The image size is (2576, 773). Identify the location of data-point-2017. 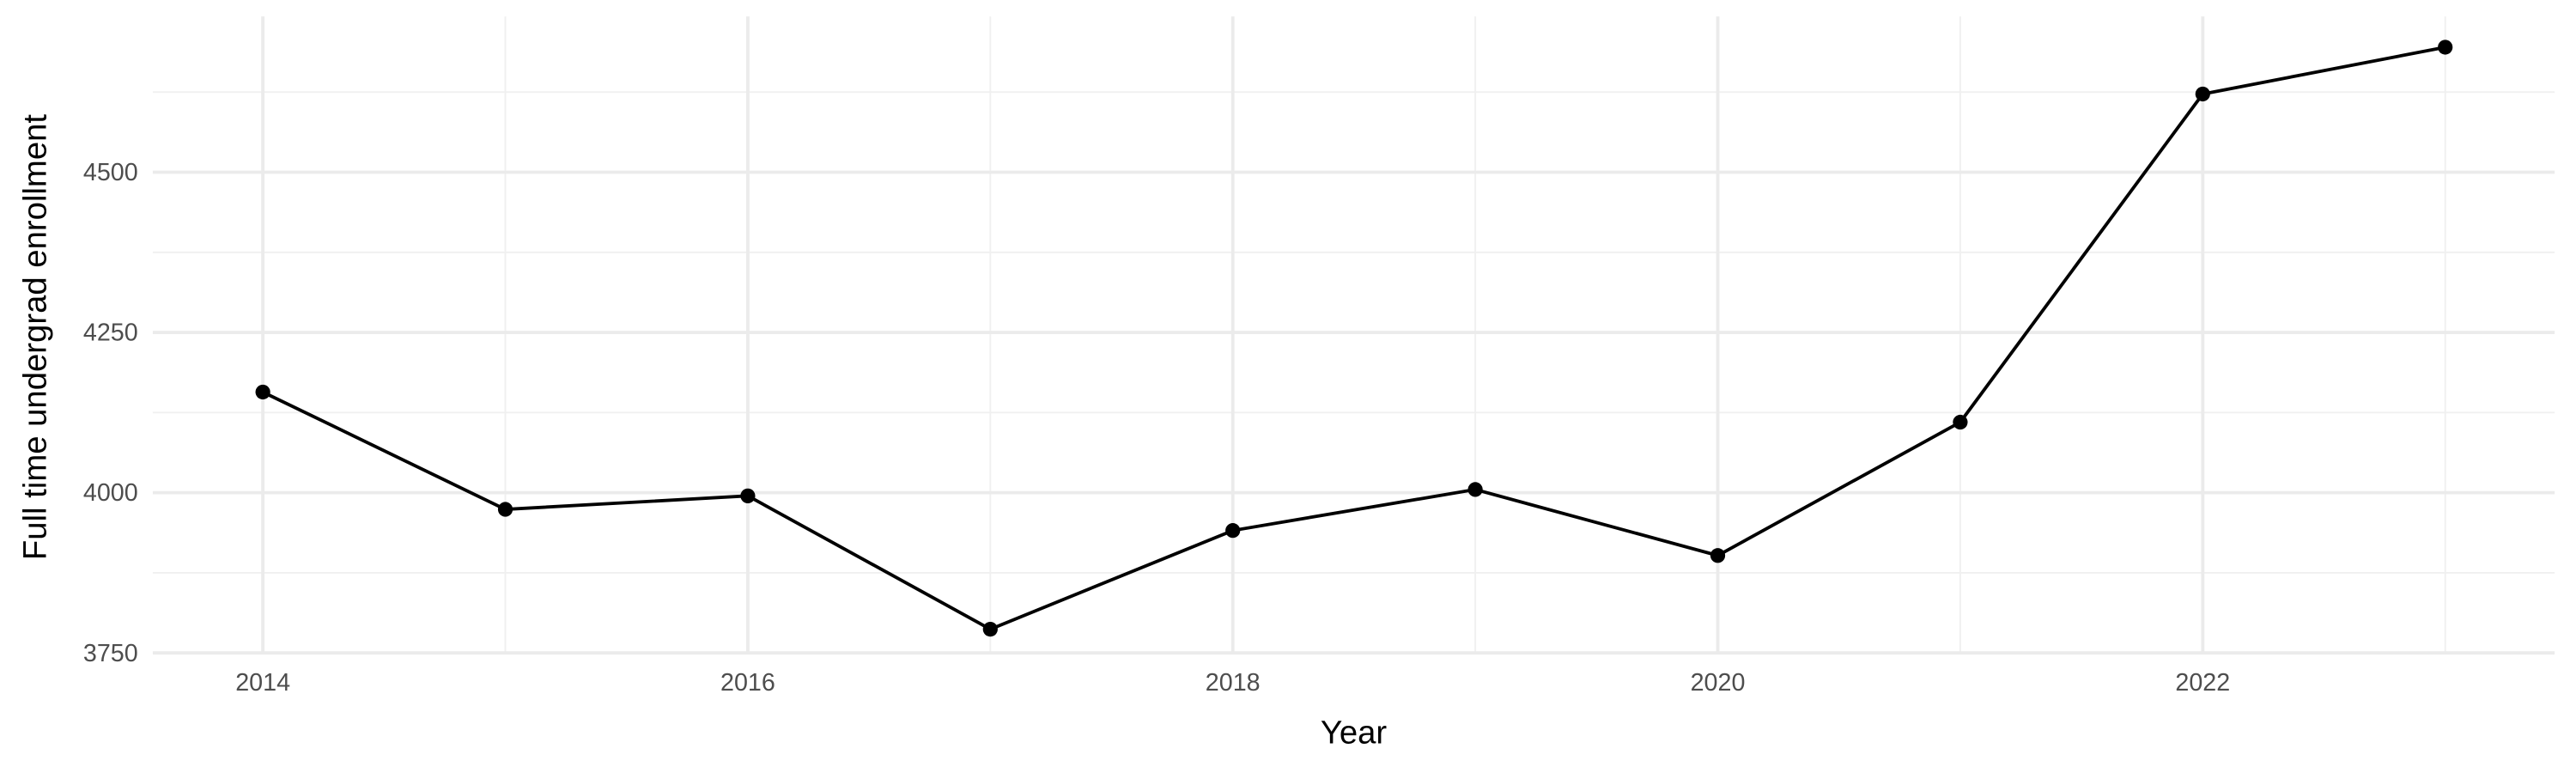
(990, 629).